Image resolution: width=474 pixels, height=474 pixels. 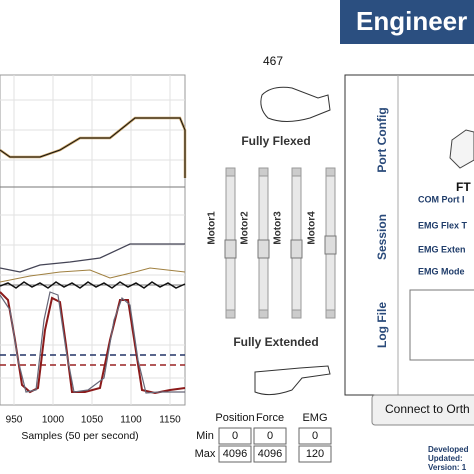 What do you see at coordinates (273, 61) in the screenshot?
I see `sample-counter: 467` at bounding box center [273, 61].